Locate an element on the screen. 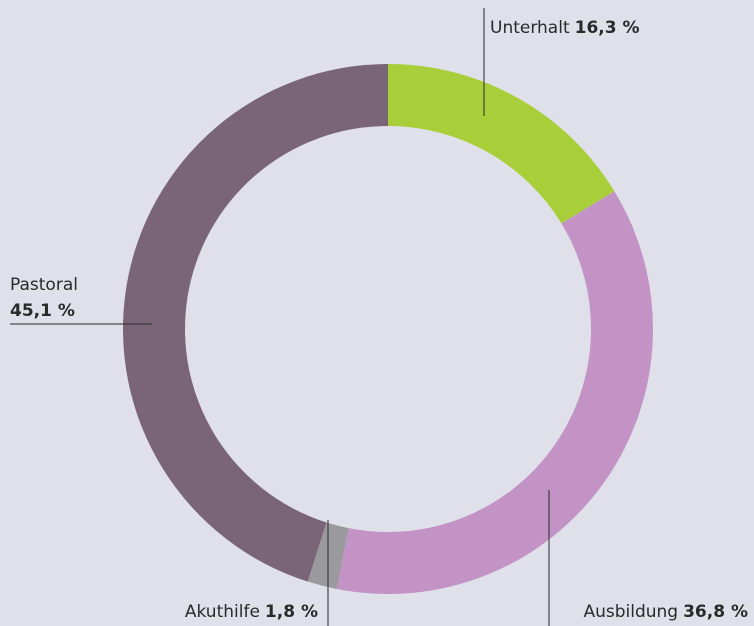  slice-label: Ausbildung 36,8 % is located at coordinates (665, 612).